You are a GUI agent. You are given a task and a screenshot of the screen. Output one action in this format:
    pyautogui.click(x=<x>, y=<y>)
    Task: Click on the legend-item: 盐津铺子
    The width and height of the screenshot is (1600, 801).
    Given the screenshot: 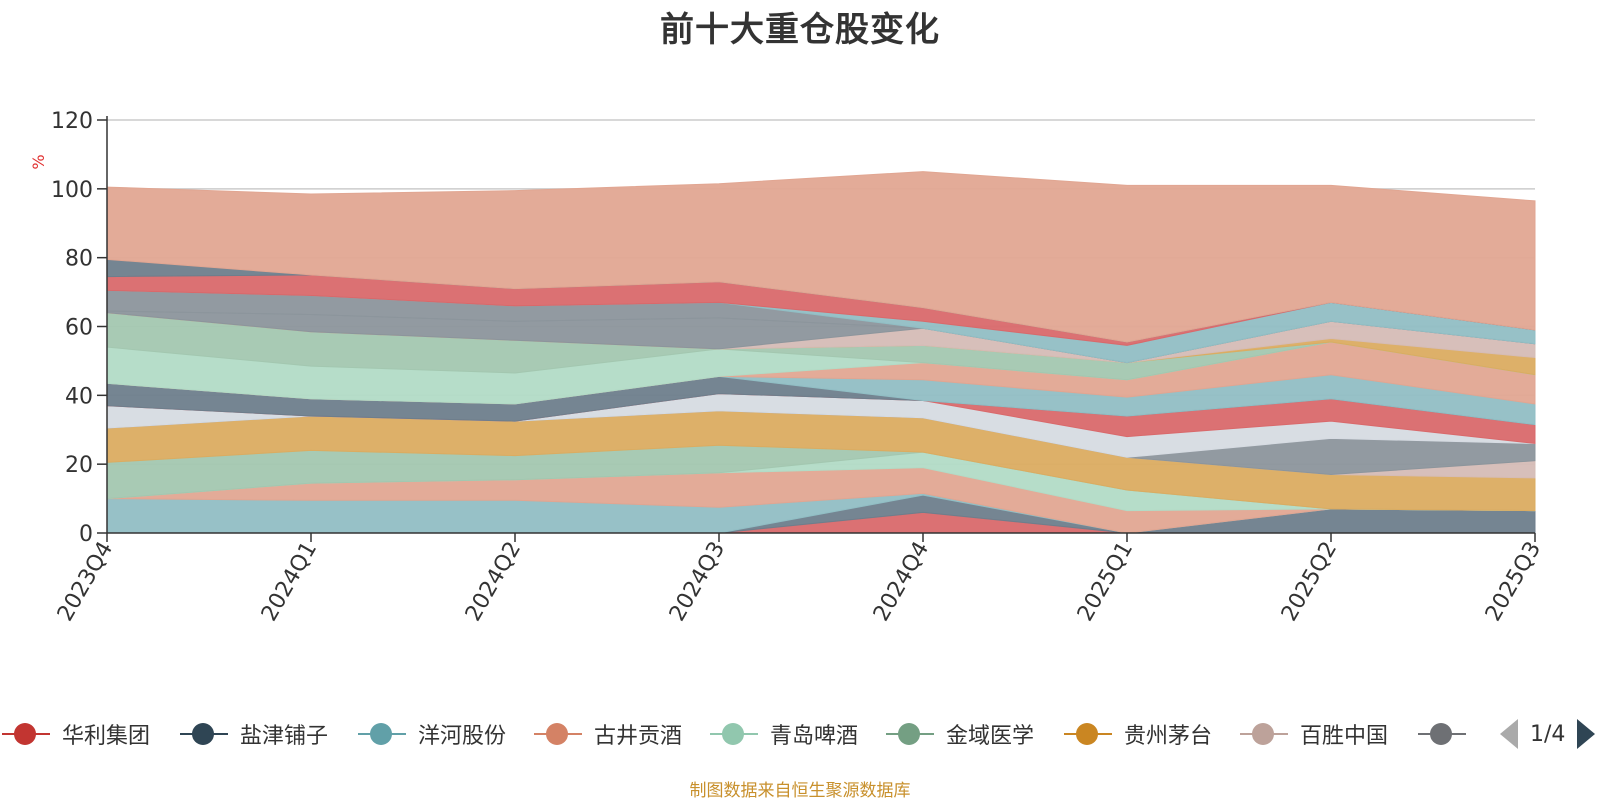 What is the action you would take?
    pyautogui.click(x=253, y=734)
    